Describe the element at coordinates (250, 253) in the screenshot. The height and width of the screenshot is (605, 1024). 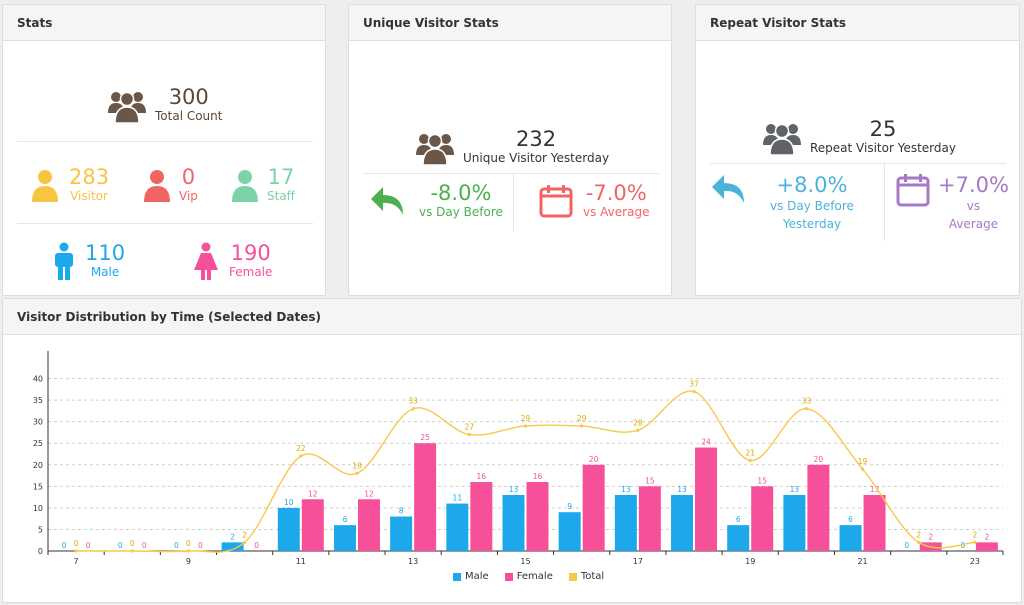
I see `female-value: 190` at that location.